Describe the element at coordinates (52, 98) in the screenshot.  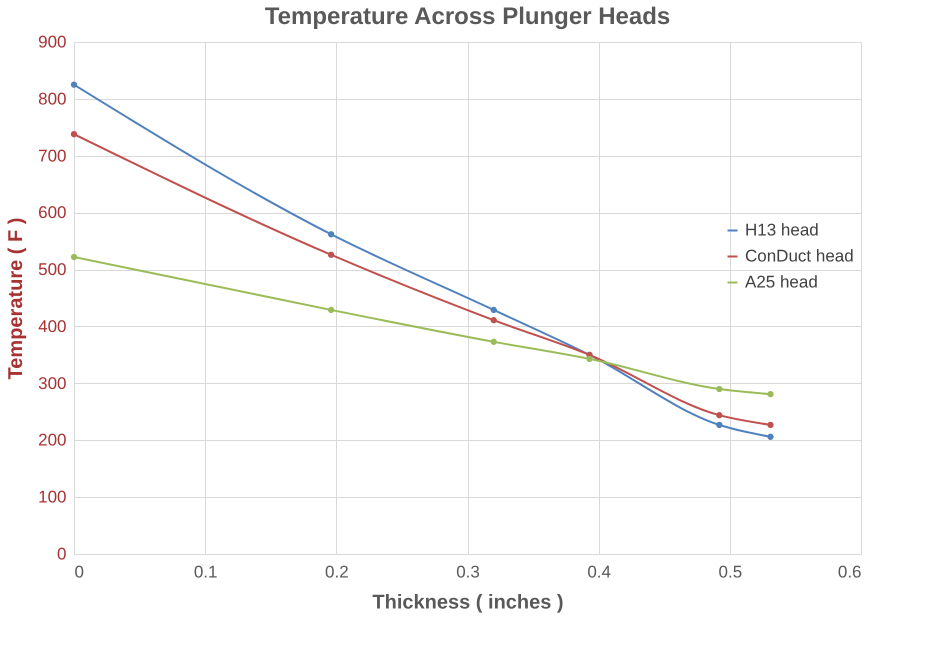
I see `y-tick-label: 800` at that location.